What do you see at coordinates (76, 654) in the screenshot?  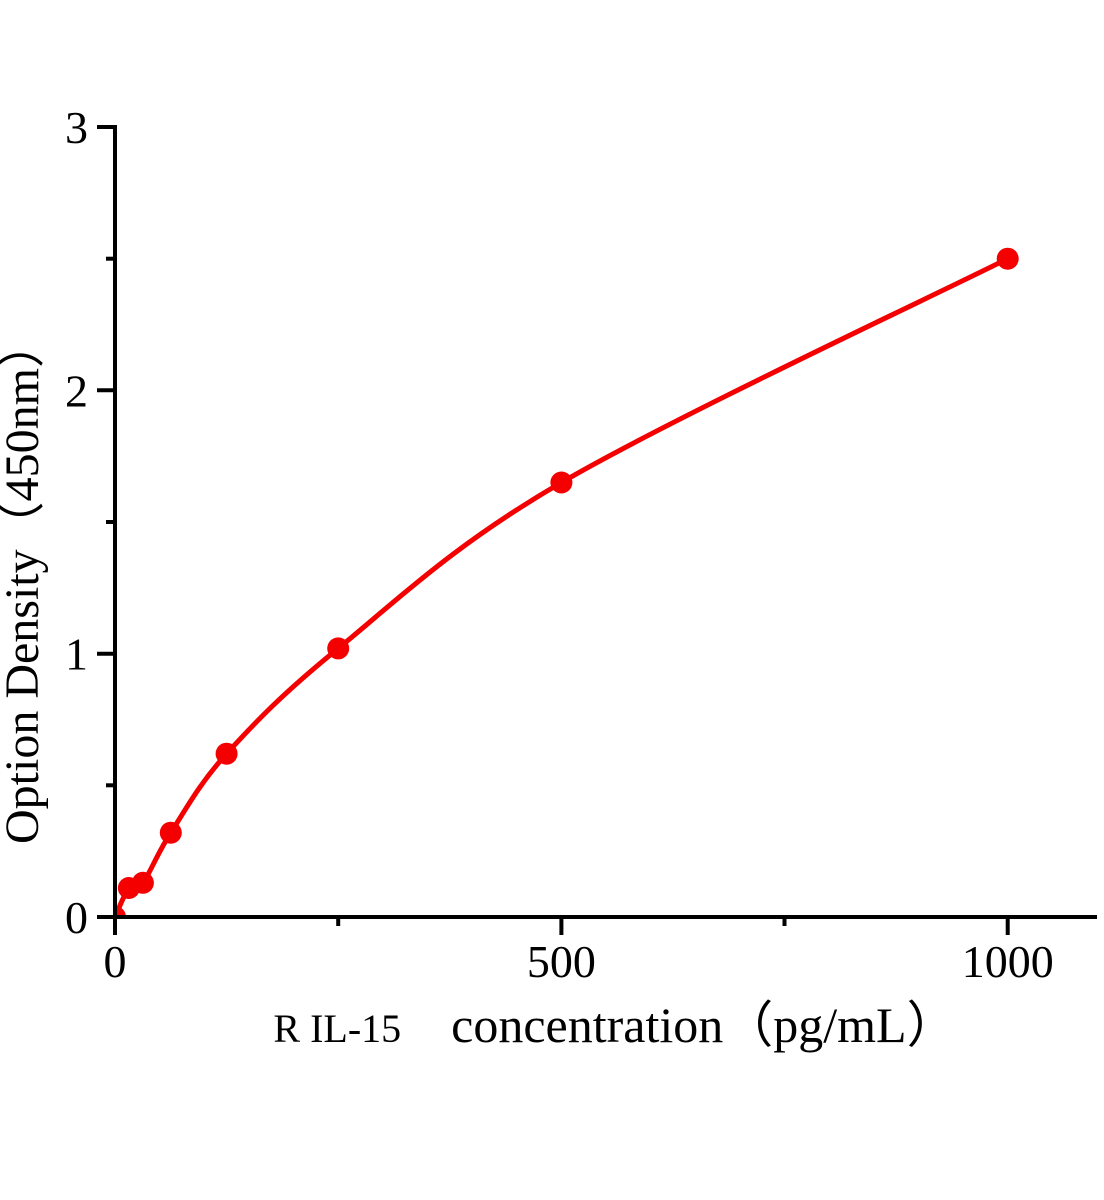 I see `y-tick-label: 1` at bounding box center [76, 654].